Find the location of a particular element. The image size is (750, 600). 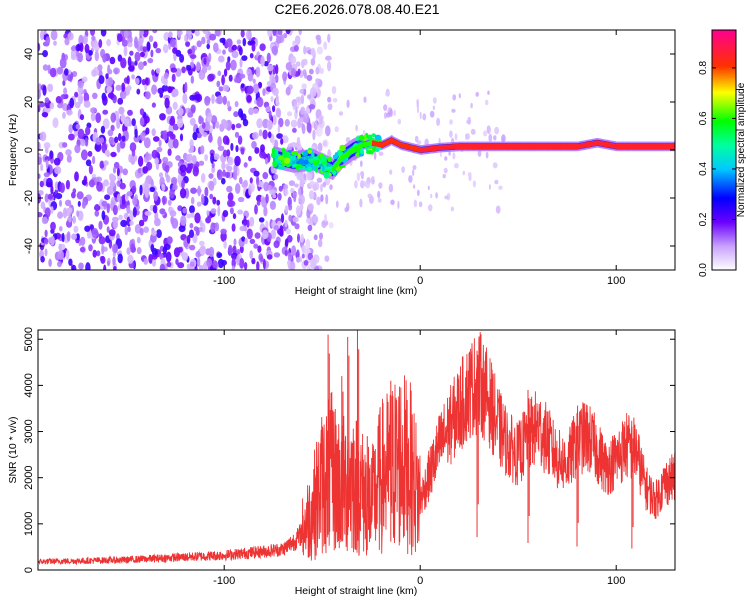

snr-ytick-label: 0 is located at coordinates (29, 570).